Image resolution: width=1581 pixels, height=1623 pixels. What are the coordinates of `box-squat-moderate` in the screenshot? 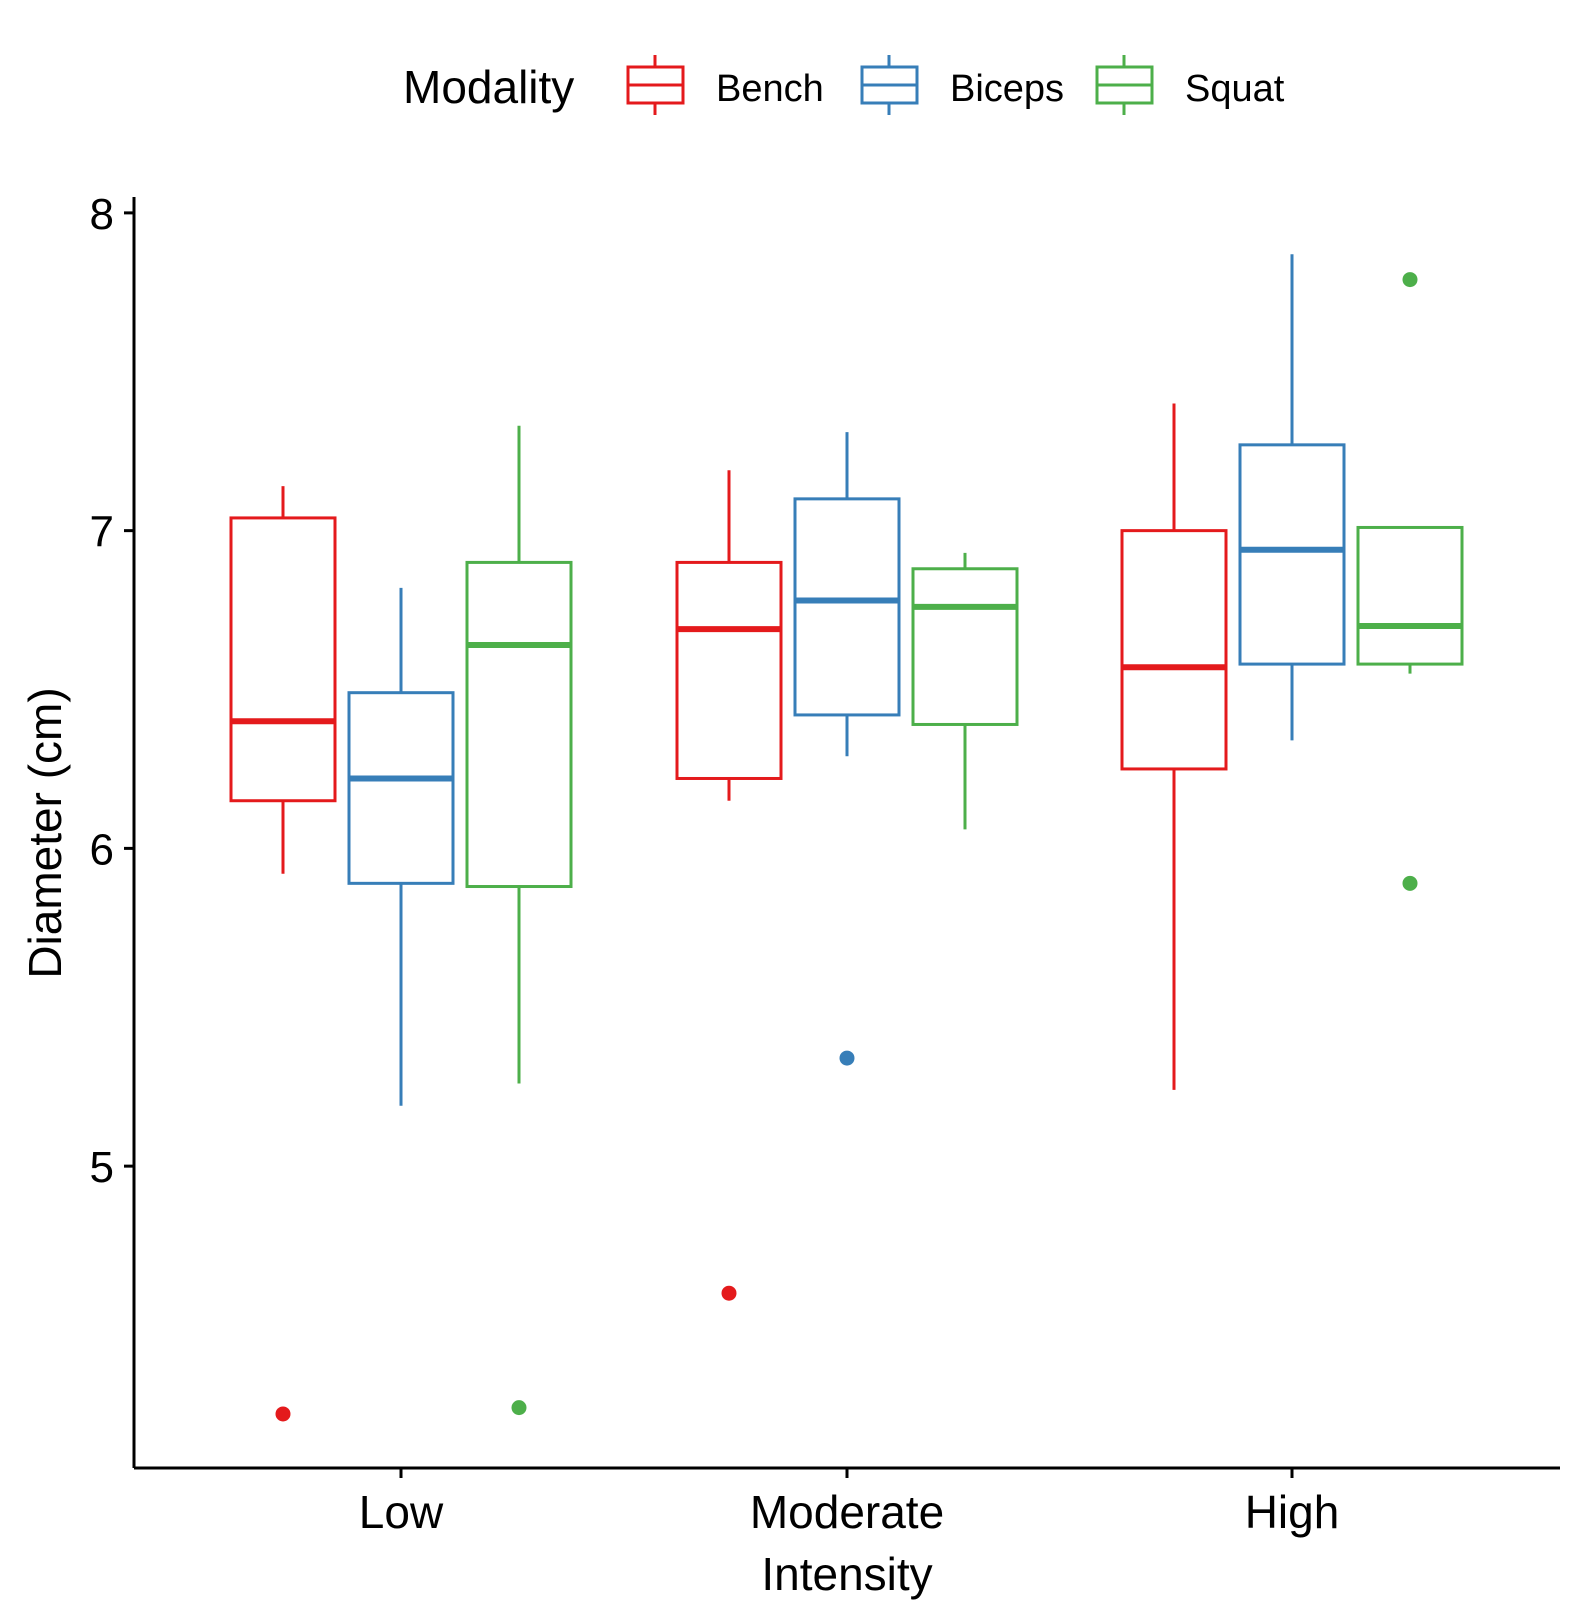 It's located at (965, 691).